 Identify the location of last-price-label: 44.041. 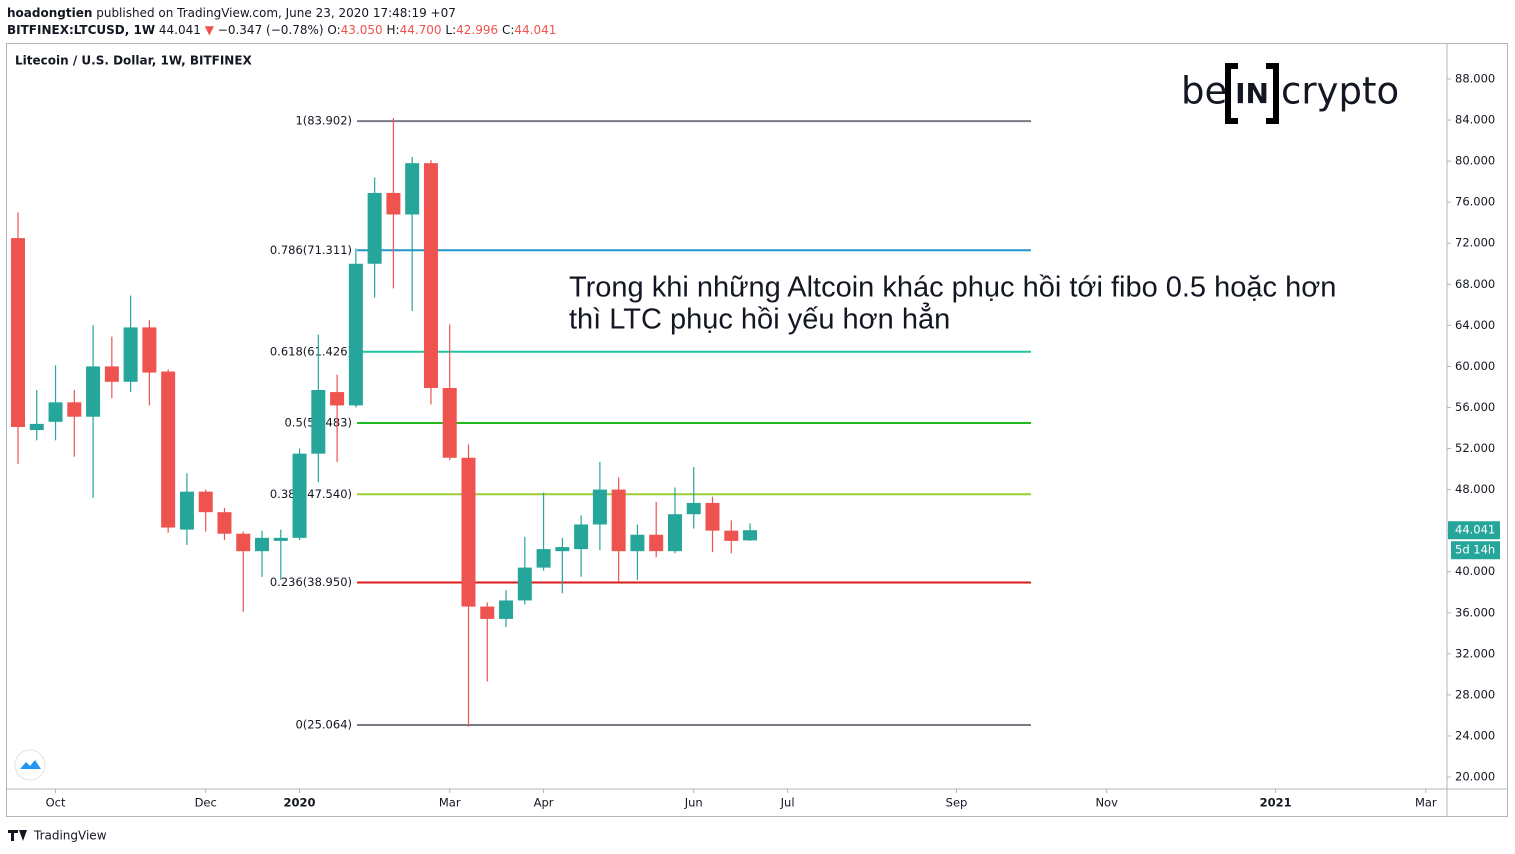
(1475, 530).